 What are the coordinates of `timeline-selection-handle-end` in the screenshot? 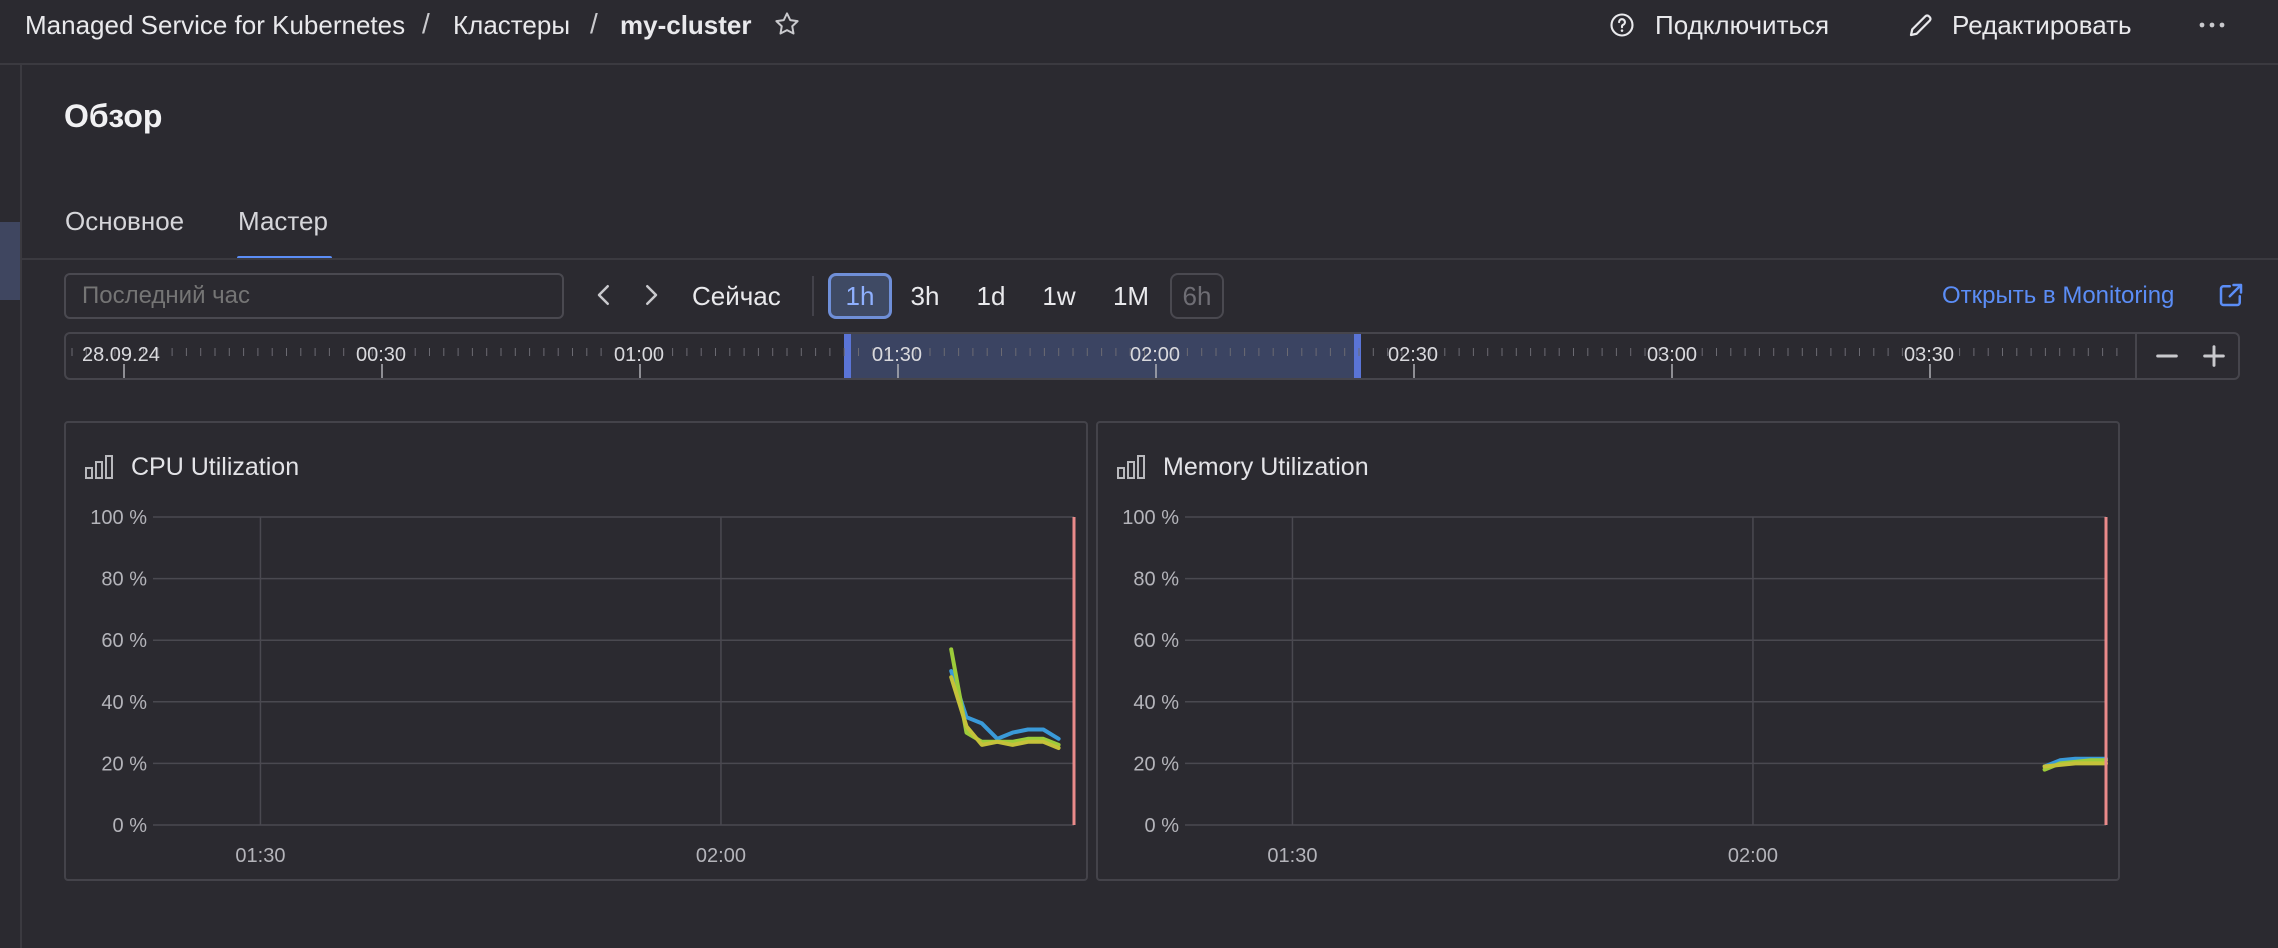 It's located at (1357, 356).